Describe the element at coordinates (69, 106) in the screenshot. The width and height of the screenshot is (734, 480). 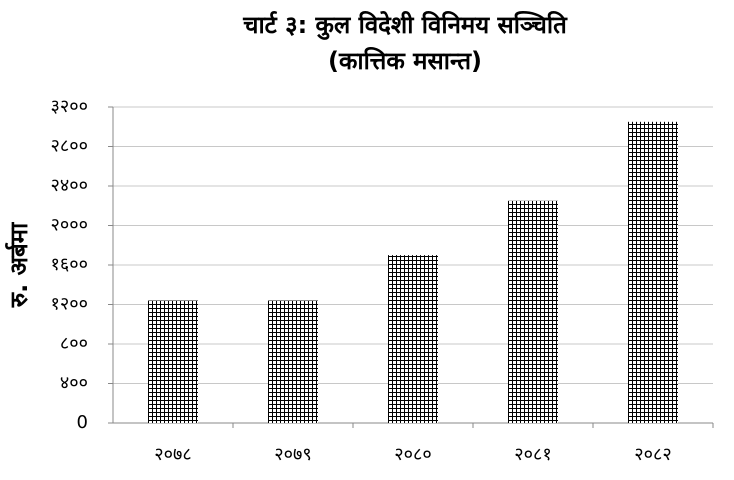
I see `y-tick-label: ३२००` at that location.